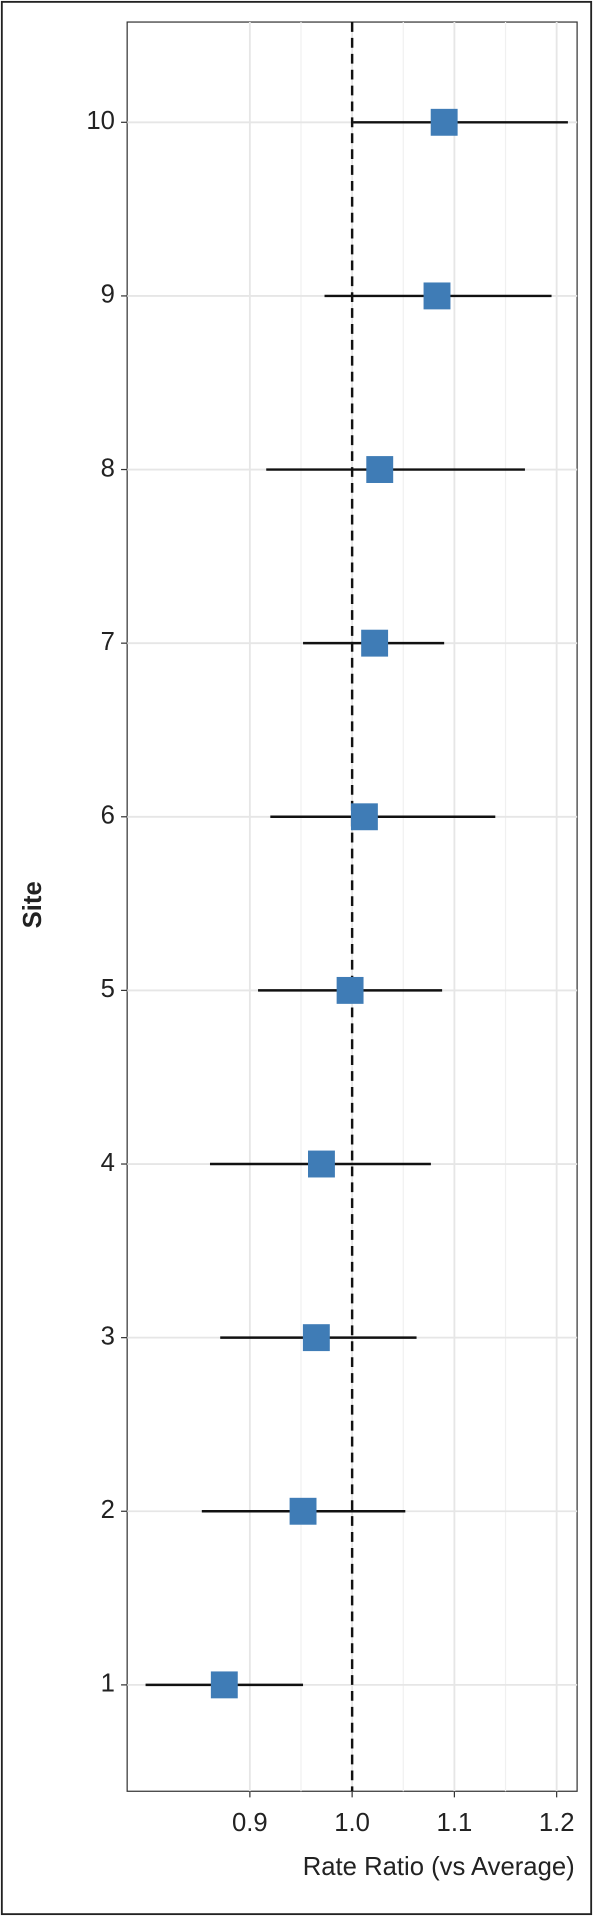 The width and height of the screenshot is (593, 1916). What do you see at coordinates (108, 642) in the screenshot?
I see `y-tick-label: 7` at bounding box center [108, 642].